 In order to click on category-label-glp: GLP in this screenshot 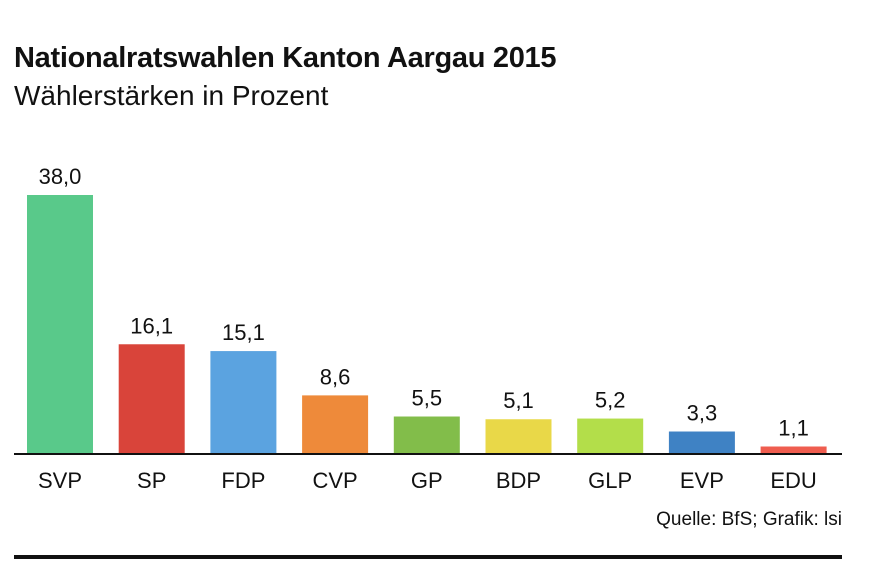, I will do `click(610, 480)`.